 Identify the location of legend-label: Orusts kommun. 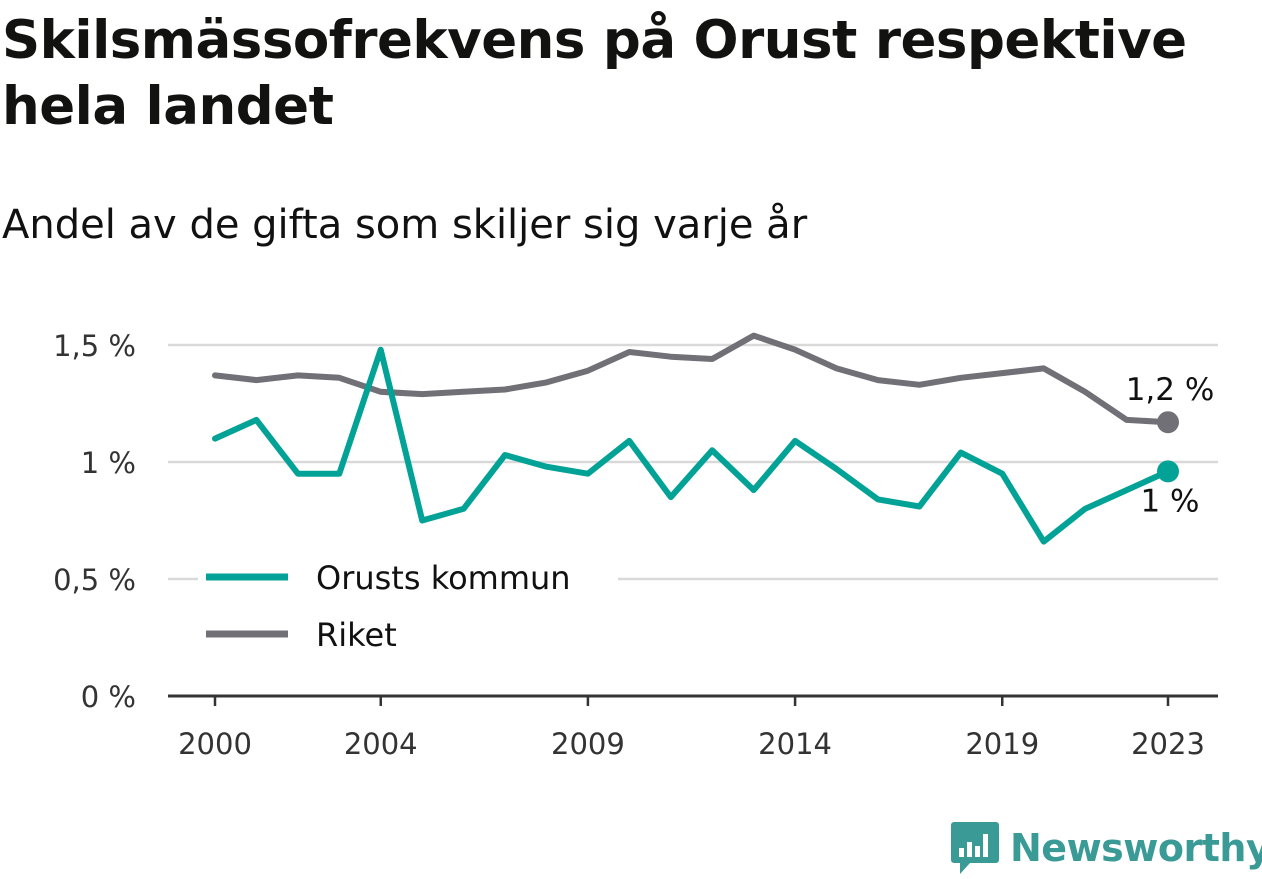
(443, 578).